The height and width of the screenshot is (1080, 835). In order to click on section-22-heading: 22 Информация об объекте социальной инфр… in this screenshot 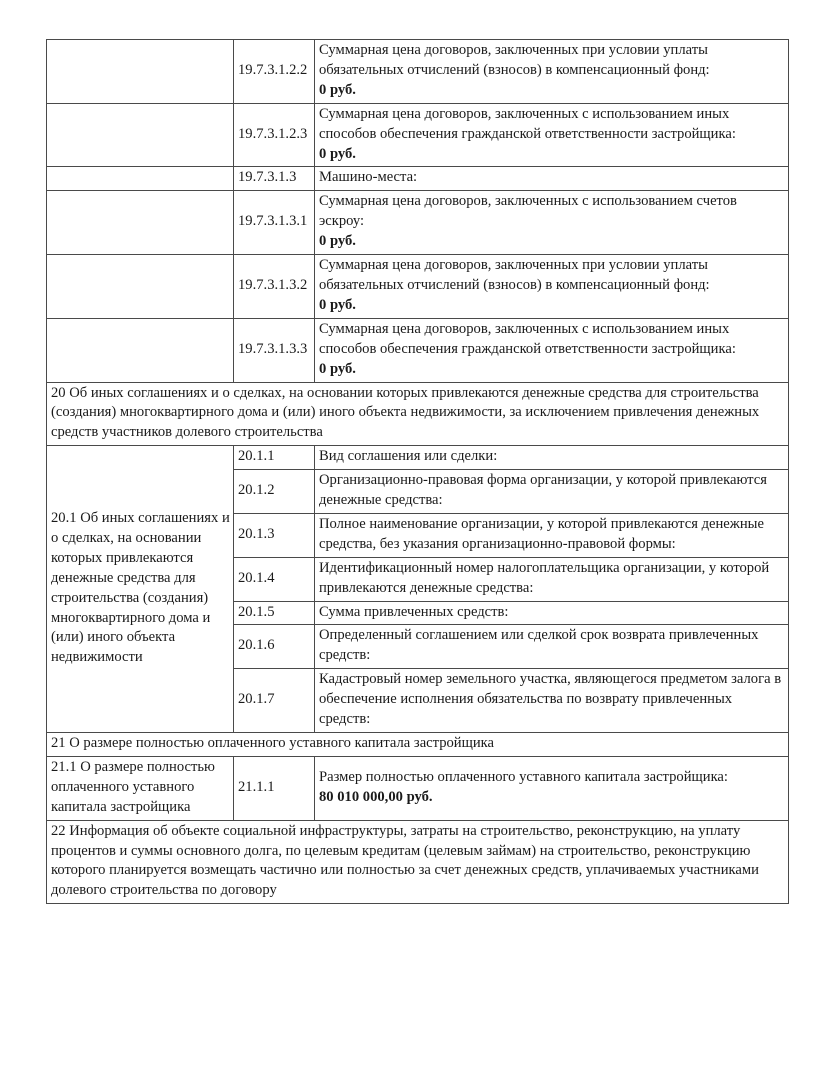, I will do `click(417, 862)`.